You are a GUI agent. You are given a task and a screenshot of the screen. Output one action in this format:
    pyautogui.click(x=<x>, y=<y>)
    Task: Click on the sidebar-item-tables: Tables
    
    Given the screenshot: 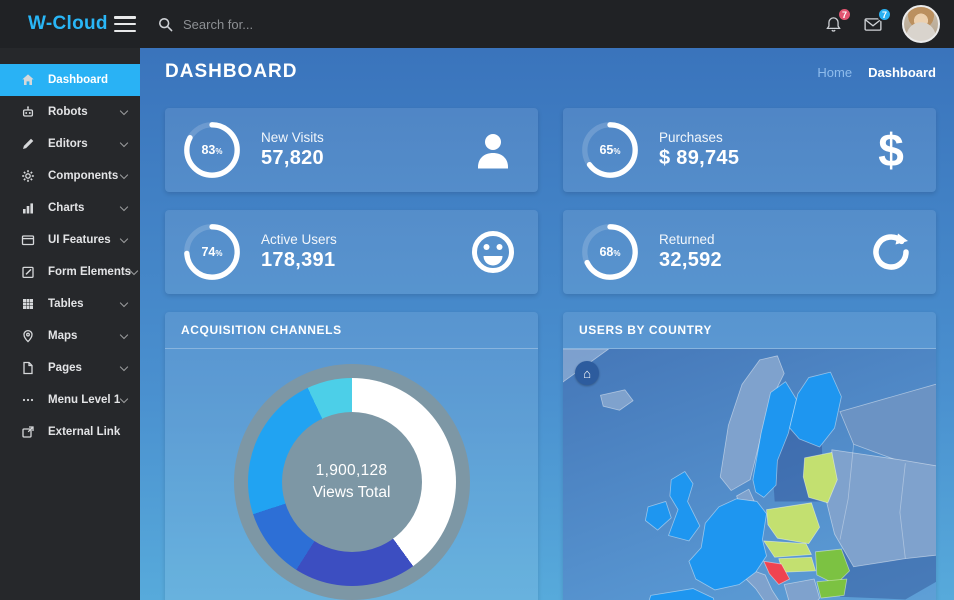 What is the action you would take?
    pyautogui.click(x=70, y=304)
    